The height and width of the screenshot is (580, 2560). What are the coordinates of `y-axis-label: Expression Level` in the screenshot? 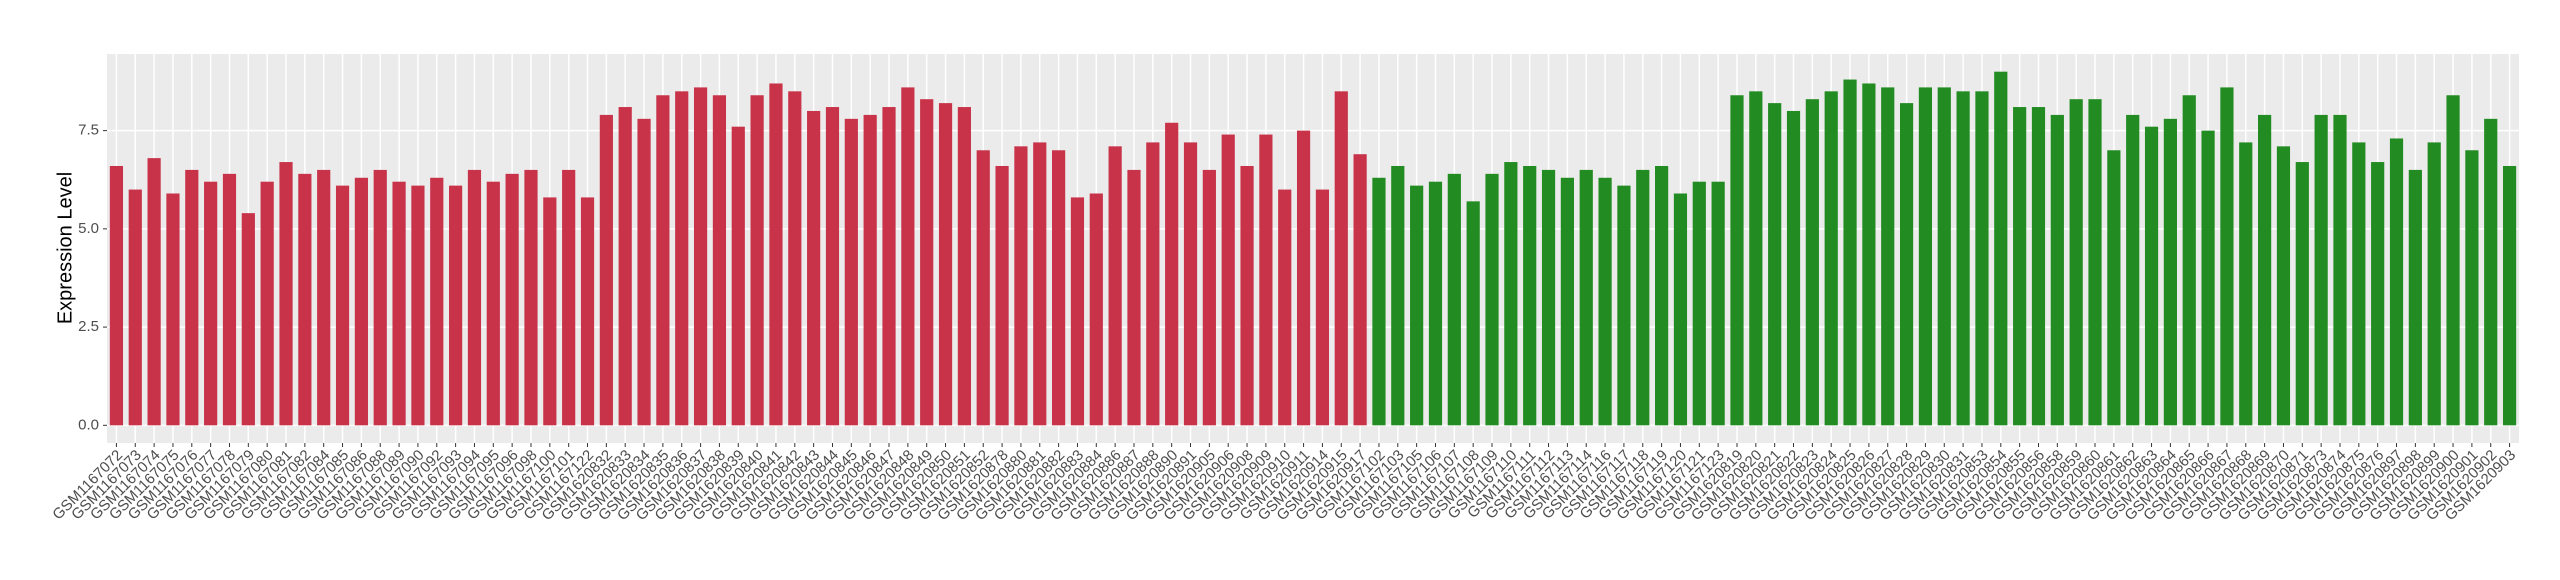 It's located at (65, 248).